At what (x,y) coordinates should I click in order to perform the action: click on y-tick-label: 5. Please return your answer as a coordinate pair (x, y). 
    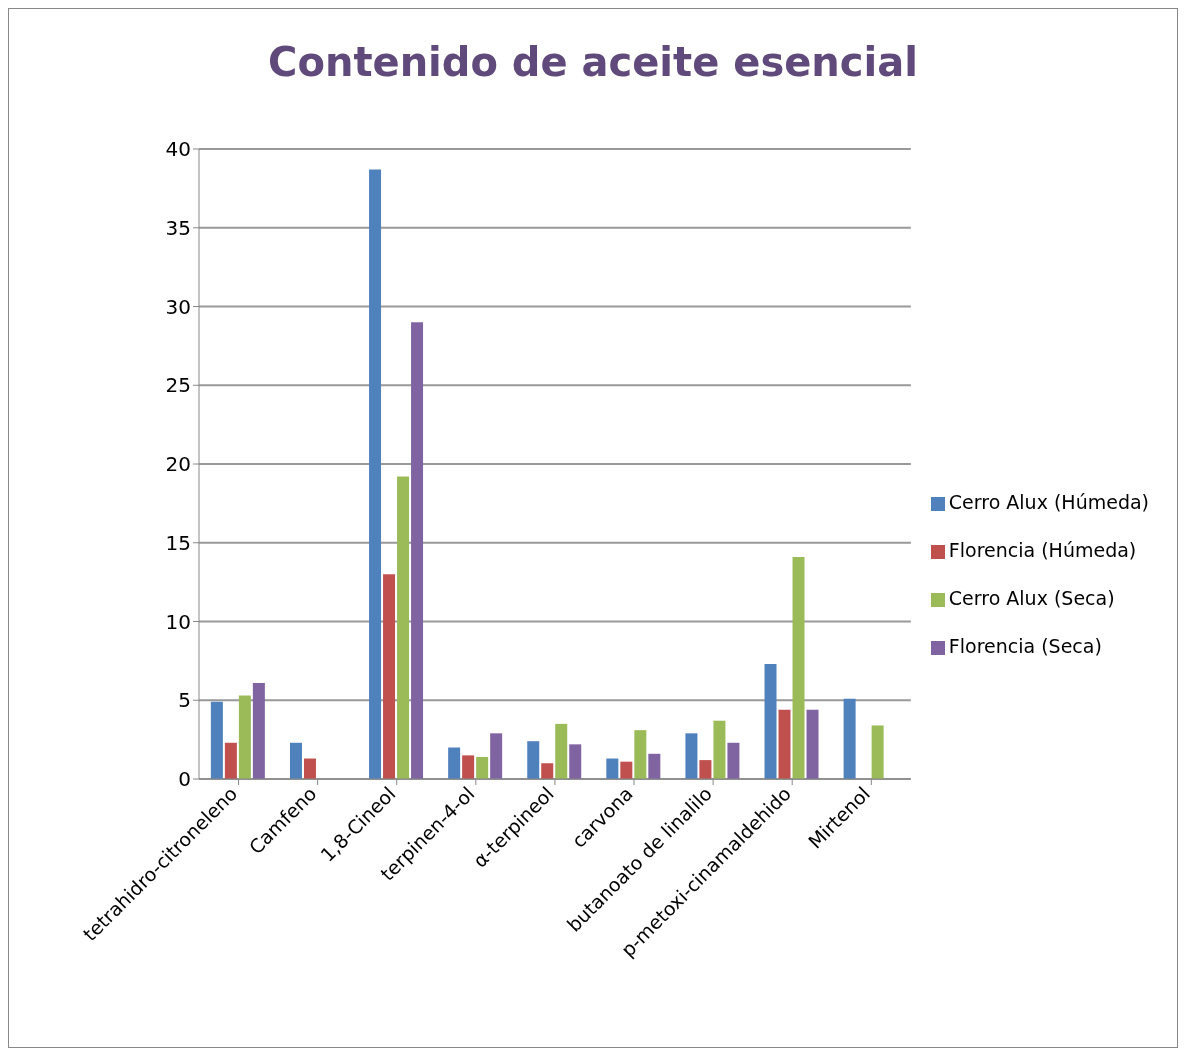
    Looking at the image, I should click on (184, 700).